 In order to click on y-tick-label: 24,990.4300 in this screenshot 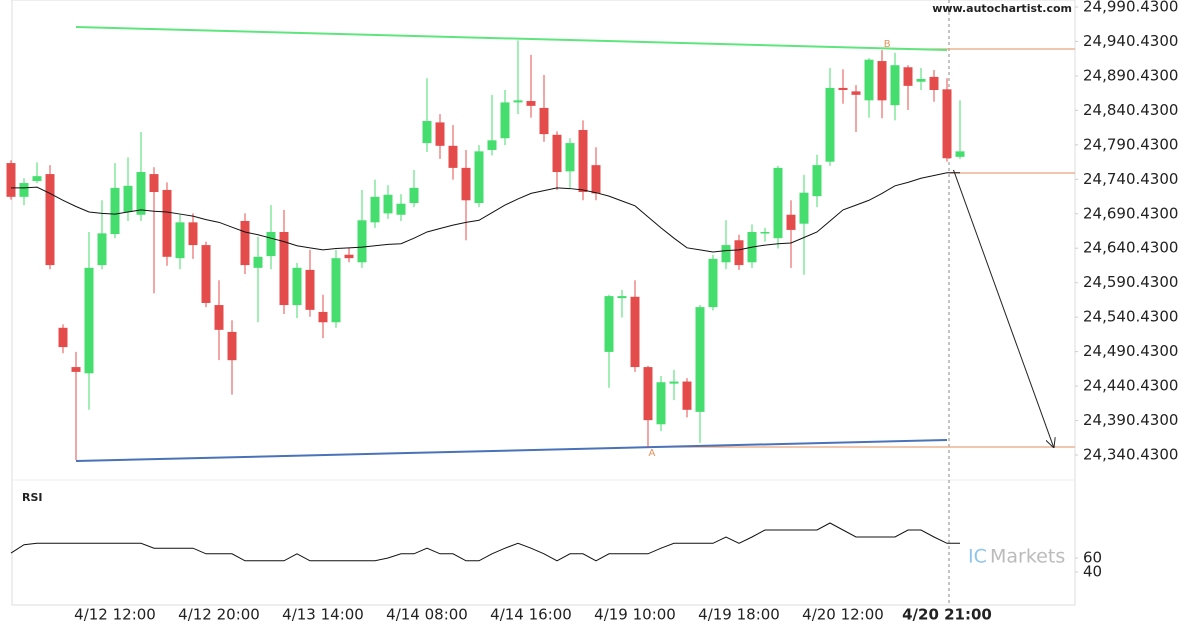, I will do `click(1130, 8)`.